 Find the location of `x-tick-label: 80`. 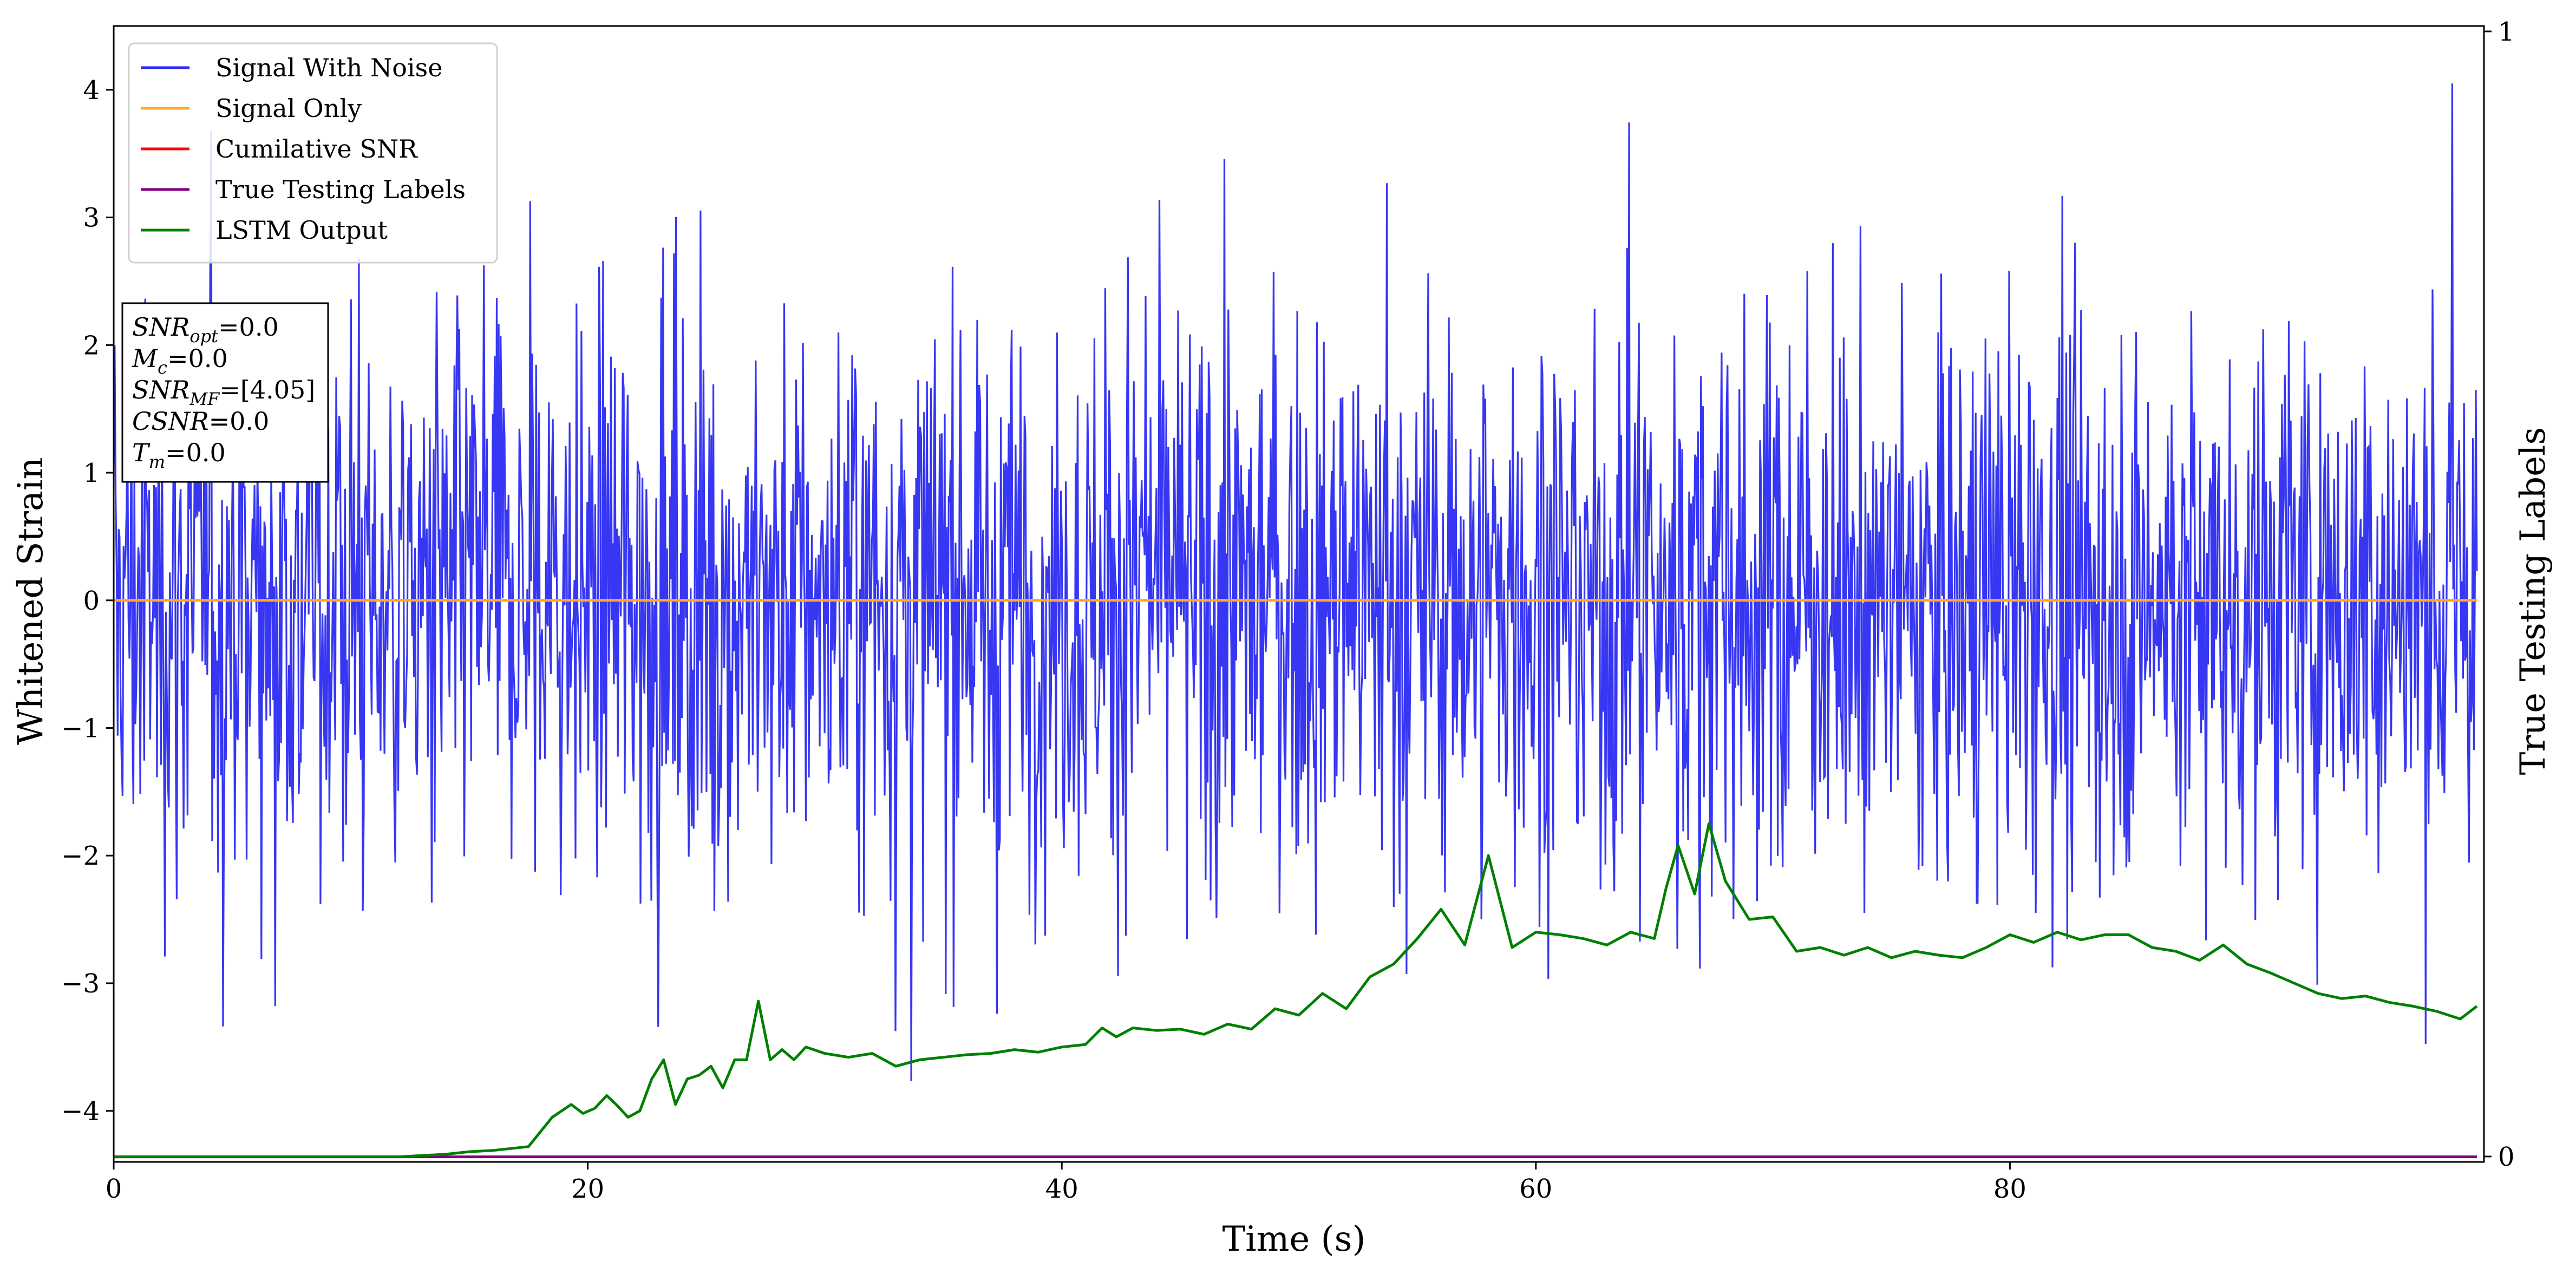

x-tick-label: 80 is located at coordinates (2009, 1189).